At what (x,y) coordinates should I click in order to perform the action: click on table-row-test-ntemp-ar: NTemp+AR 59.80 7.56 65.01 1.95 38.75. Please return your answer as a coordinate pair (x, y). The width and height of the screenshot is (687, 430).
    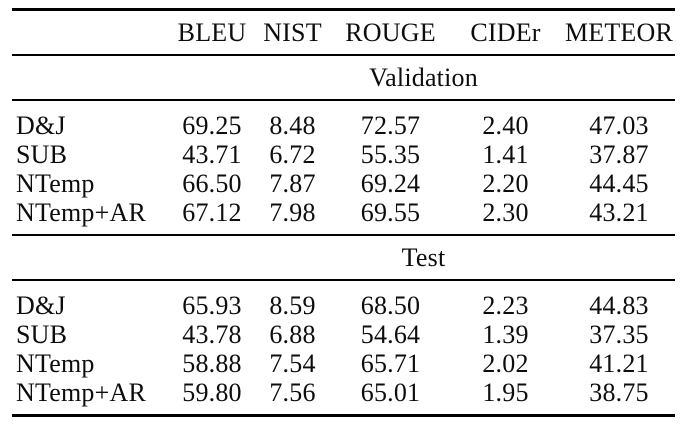
    Looking at the image, I should click on (343, 397).